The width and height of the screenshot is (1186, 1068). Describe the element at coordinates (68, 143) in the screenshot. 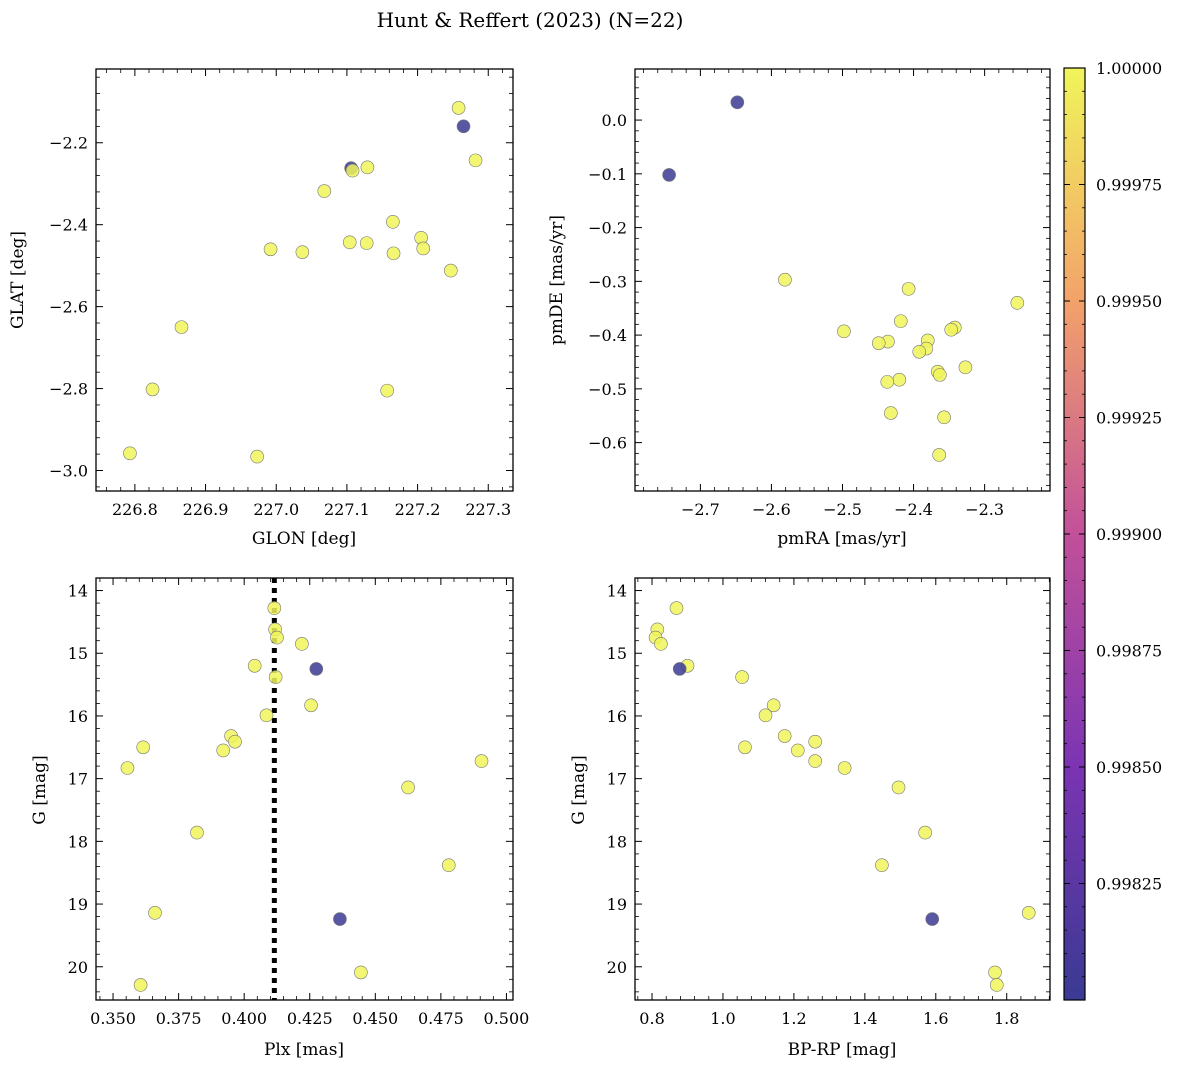

I see `y-tick-label: −2.2` at that location.